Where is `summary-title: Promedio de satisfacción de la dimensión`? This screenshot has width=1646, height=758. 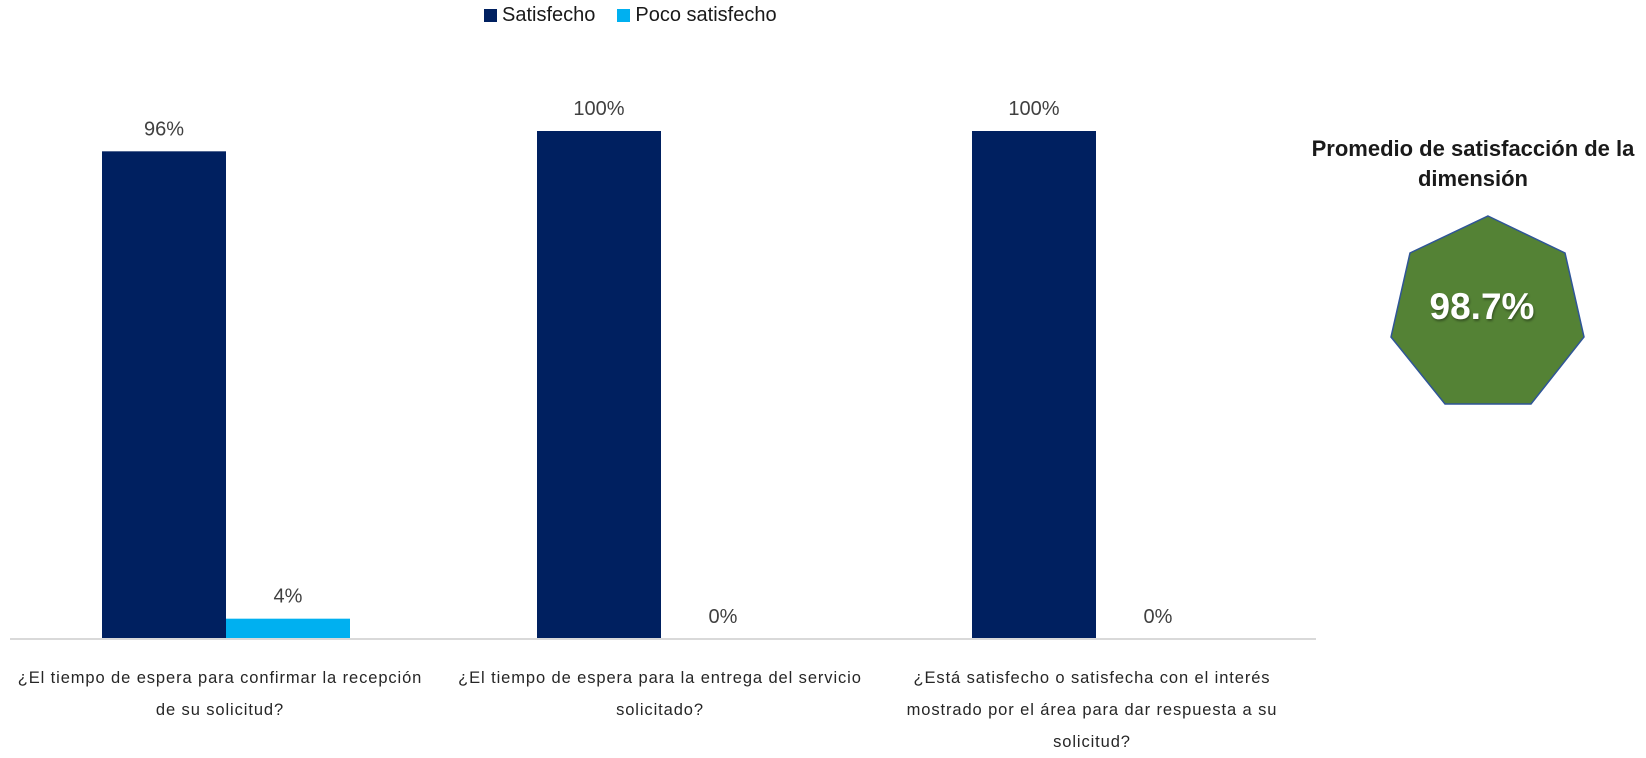
summary-title: Promedio de satisfacción de la dimensión is located at coordinates (1473, 163).